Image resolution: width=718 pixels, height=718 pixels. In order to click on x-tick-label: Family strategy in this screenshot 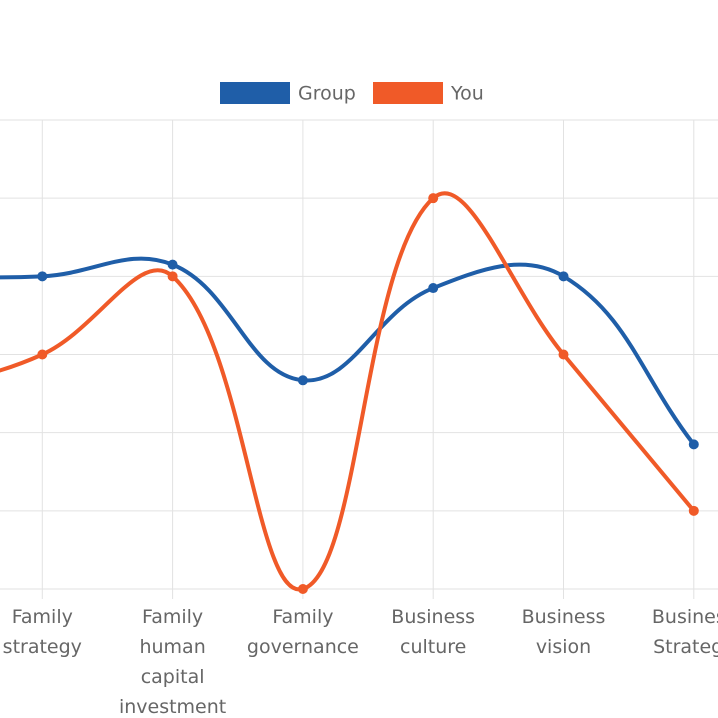, I will do `click(42, 632)`.